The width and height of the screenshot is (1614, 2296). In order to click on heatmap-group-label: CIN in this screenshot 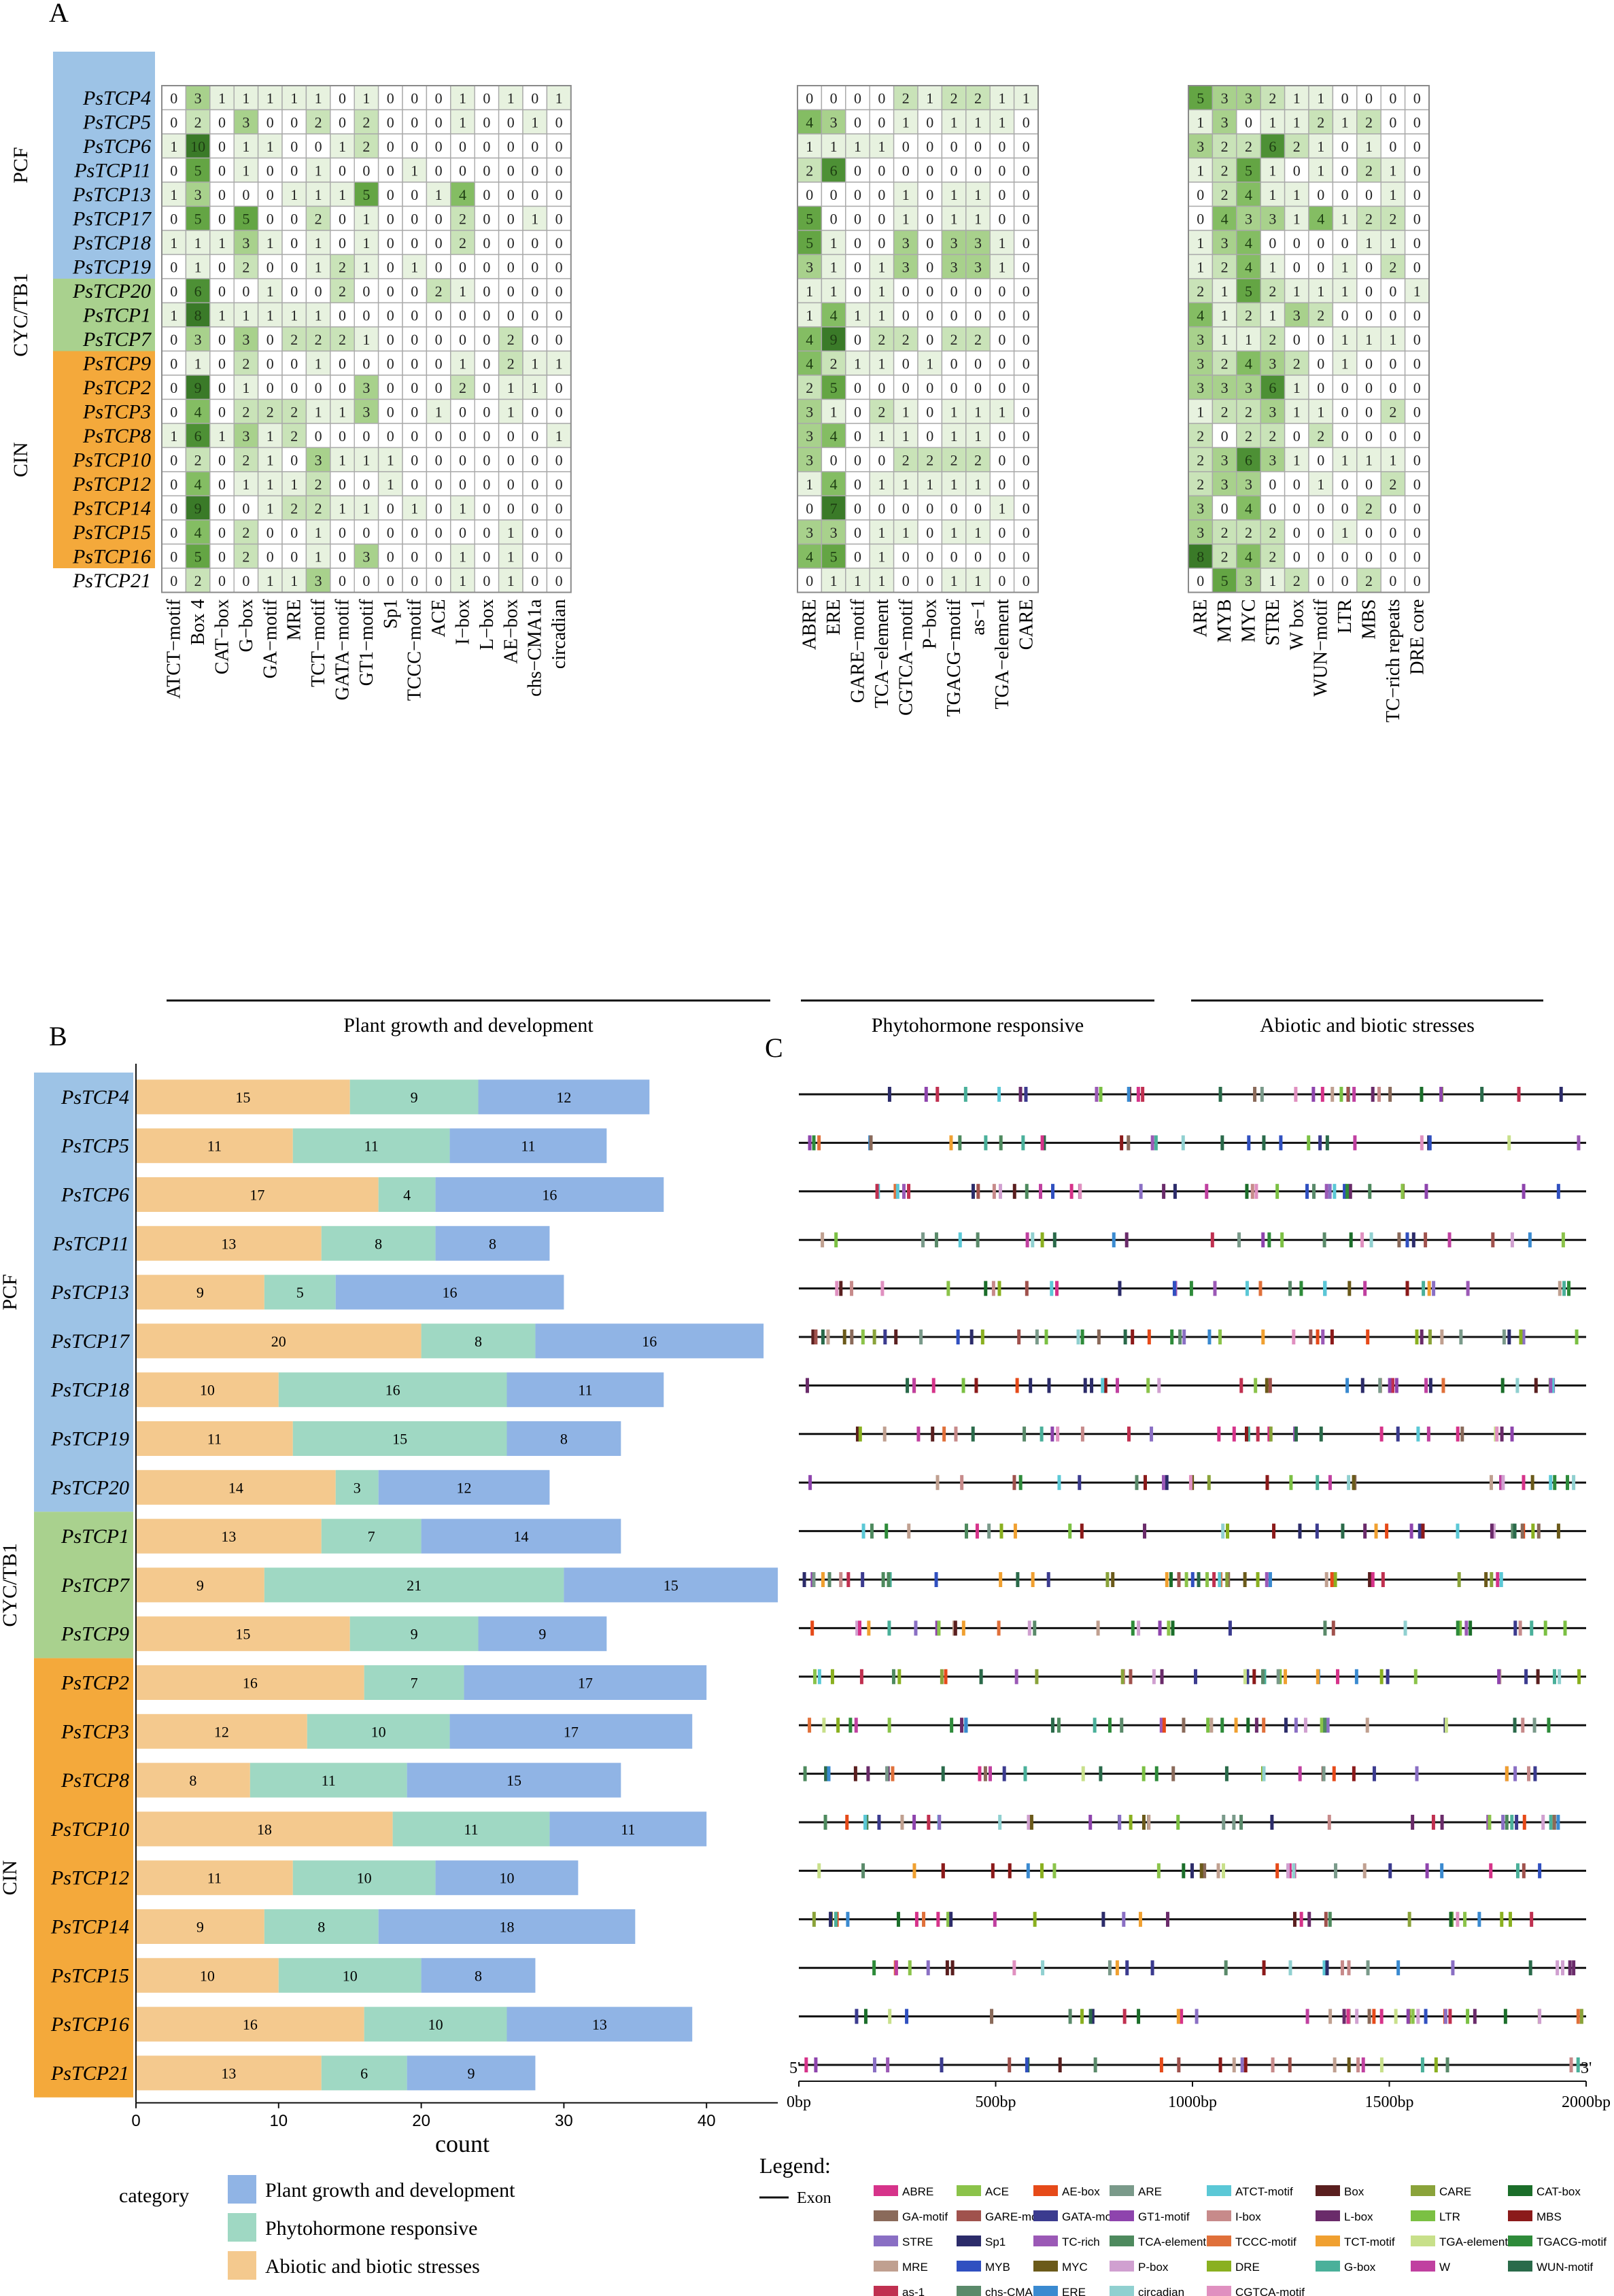, I will do `click(21, 459)`.